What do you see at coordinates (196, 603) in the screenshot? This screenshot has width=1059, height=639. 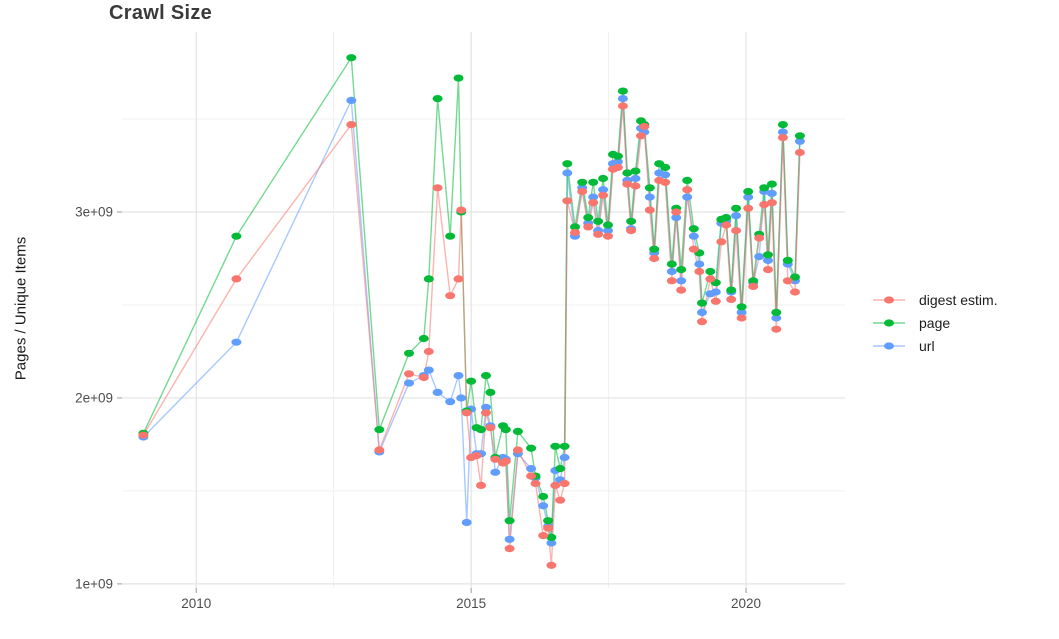 I see `x-tick-label: 2010` at bounding box center [196, 603].